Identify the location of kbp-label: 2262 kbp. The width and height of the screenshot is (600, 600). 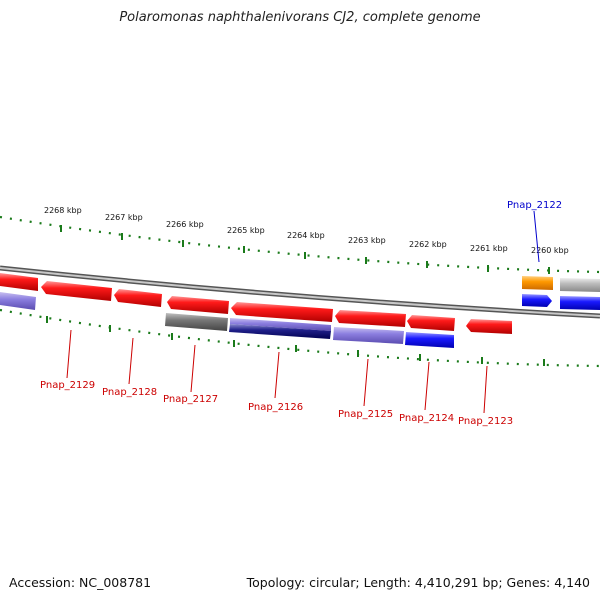
(428, 244).